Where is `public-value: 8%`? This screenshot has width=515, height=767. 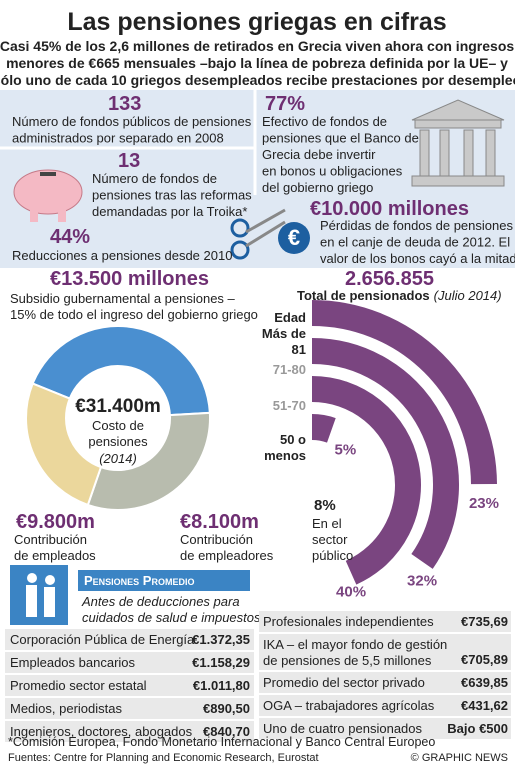
public-value: 8% is located at coordinates (325, 505).